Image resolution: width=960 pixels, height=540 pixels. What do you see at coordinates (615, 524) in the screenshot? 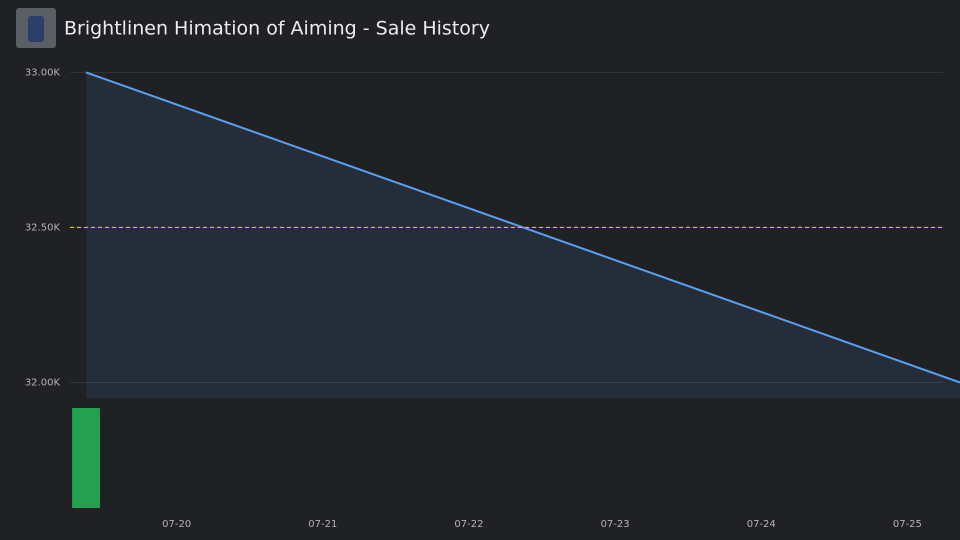
I see `x-tick-label: 07-23` at bounding box center [615, 524].